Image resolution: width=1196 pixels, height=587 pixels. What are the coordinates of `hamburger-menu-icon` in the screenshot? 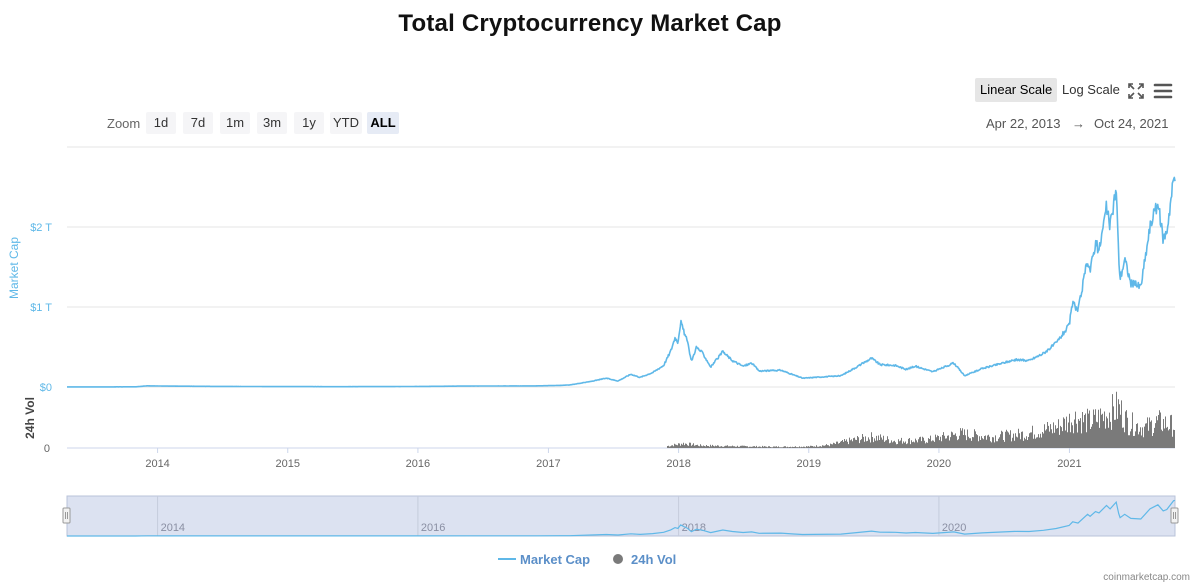 It's located at (1163, 91).